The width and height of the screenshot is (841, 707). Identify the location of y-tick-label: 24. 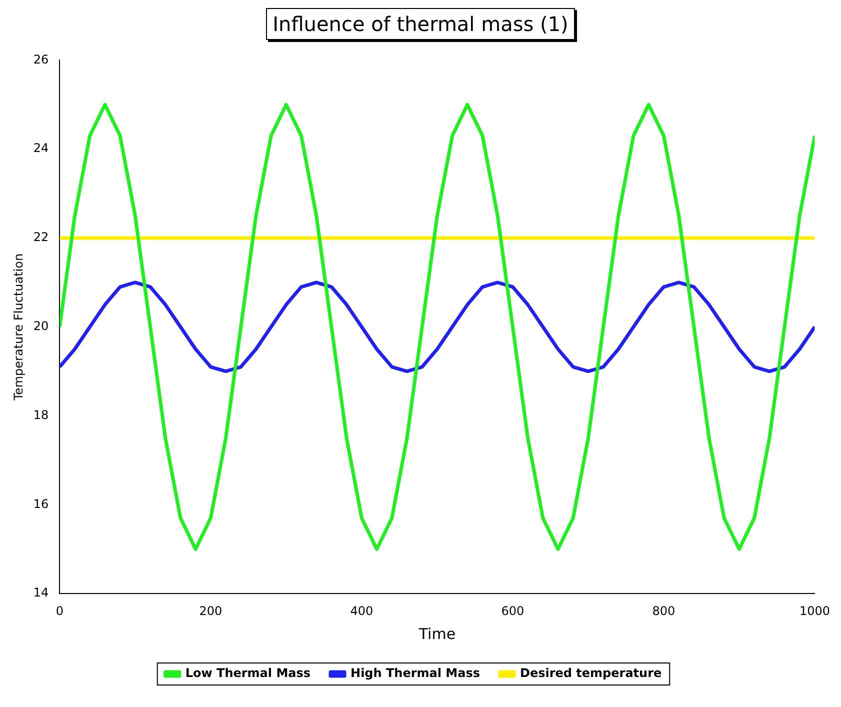
(41, 148).